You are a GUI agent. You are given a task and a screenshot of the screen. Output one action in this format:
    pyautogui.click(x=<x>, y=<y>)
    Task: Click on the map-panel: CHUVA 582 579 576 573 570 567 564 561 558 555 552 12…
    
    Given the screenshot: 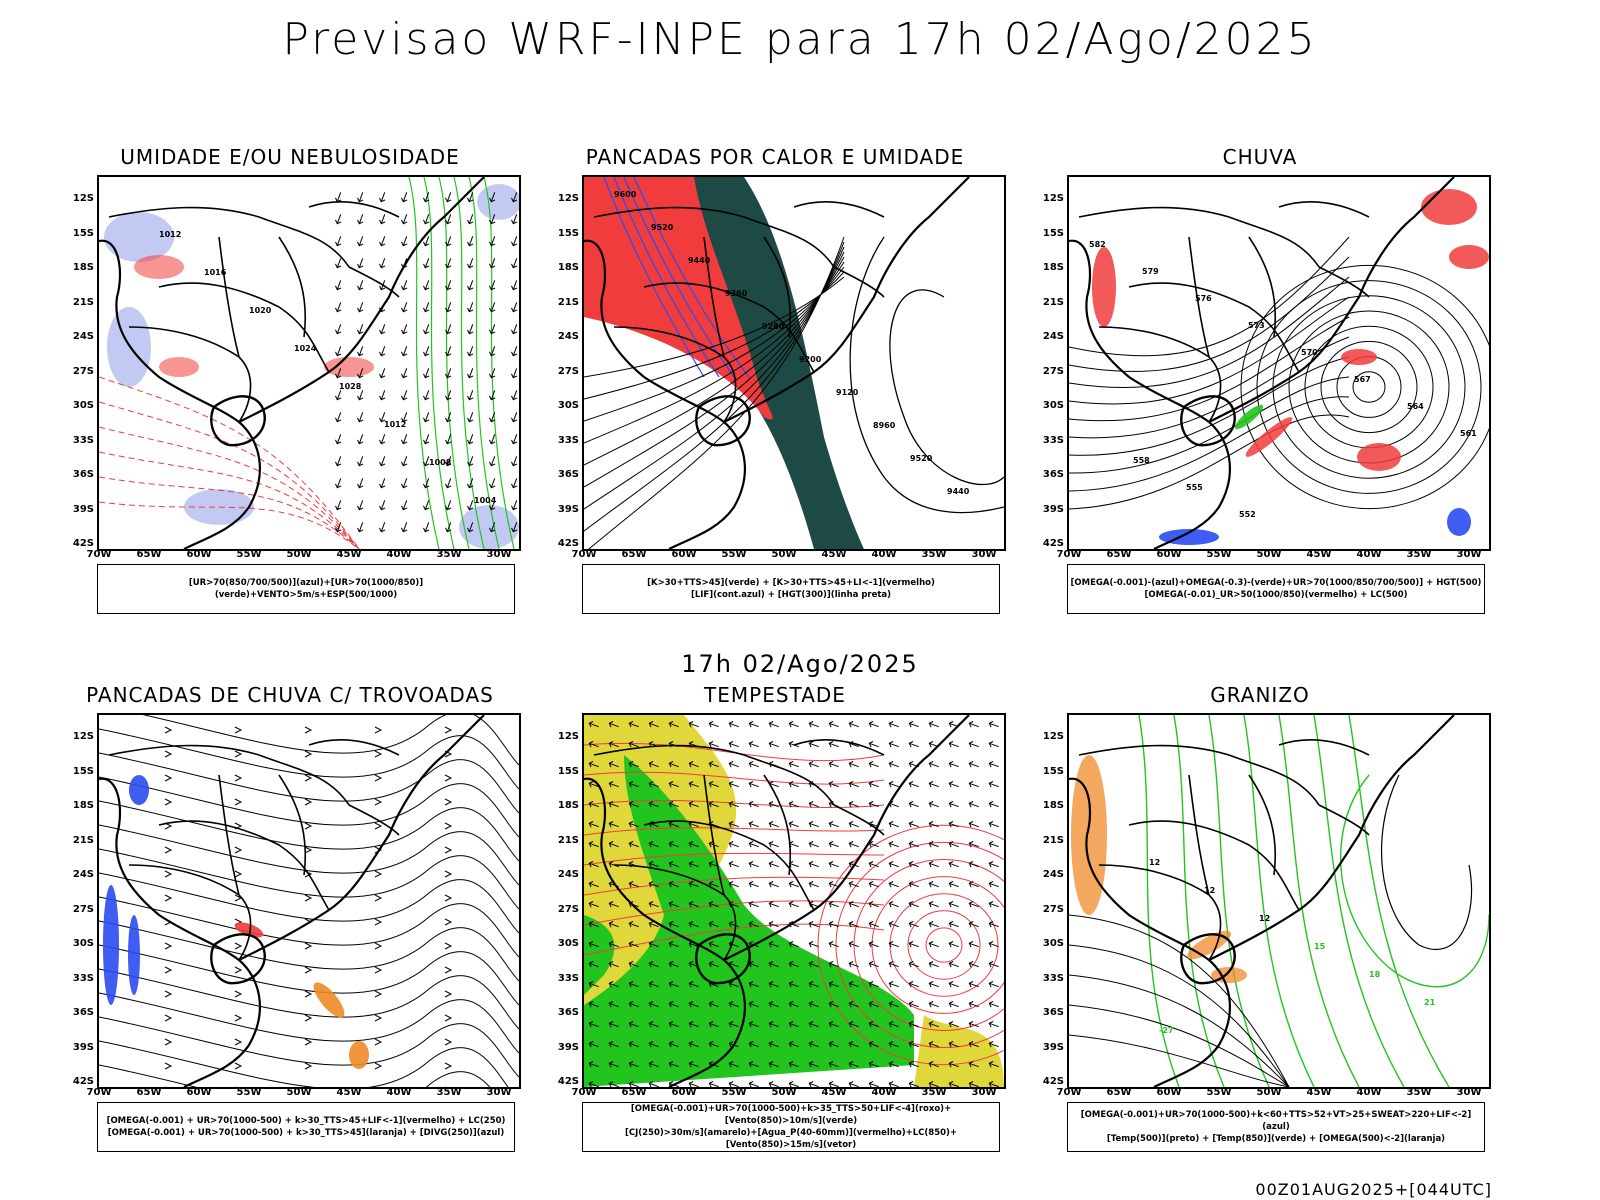 What is the action you would take?
    pyautogui.click(x=1265, y=380)
    